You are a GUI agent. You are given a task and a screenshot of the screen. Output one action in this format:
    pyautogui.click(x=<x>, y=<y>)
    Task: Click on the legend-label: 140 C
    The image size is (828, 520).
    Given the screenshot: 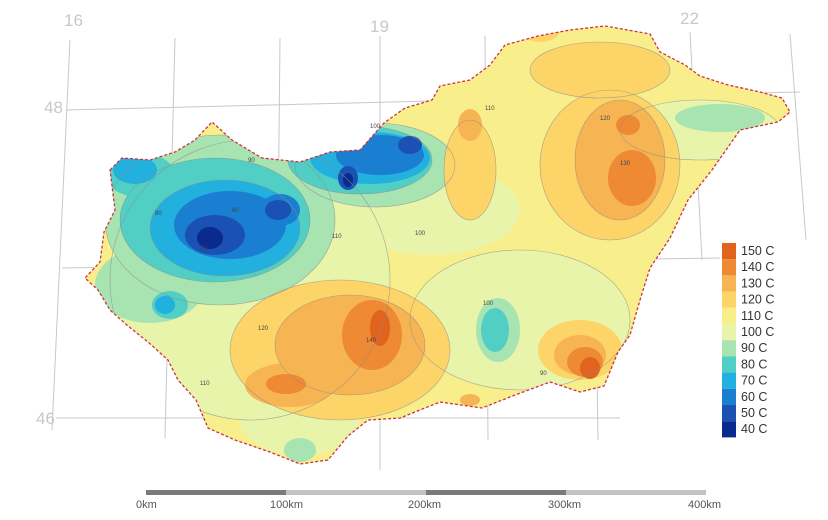 What is the action you would take?
    pyautogui.click(x=757, y=267)
    